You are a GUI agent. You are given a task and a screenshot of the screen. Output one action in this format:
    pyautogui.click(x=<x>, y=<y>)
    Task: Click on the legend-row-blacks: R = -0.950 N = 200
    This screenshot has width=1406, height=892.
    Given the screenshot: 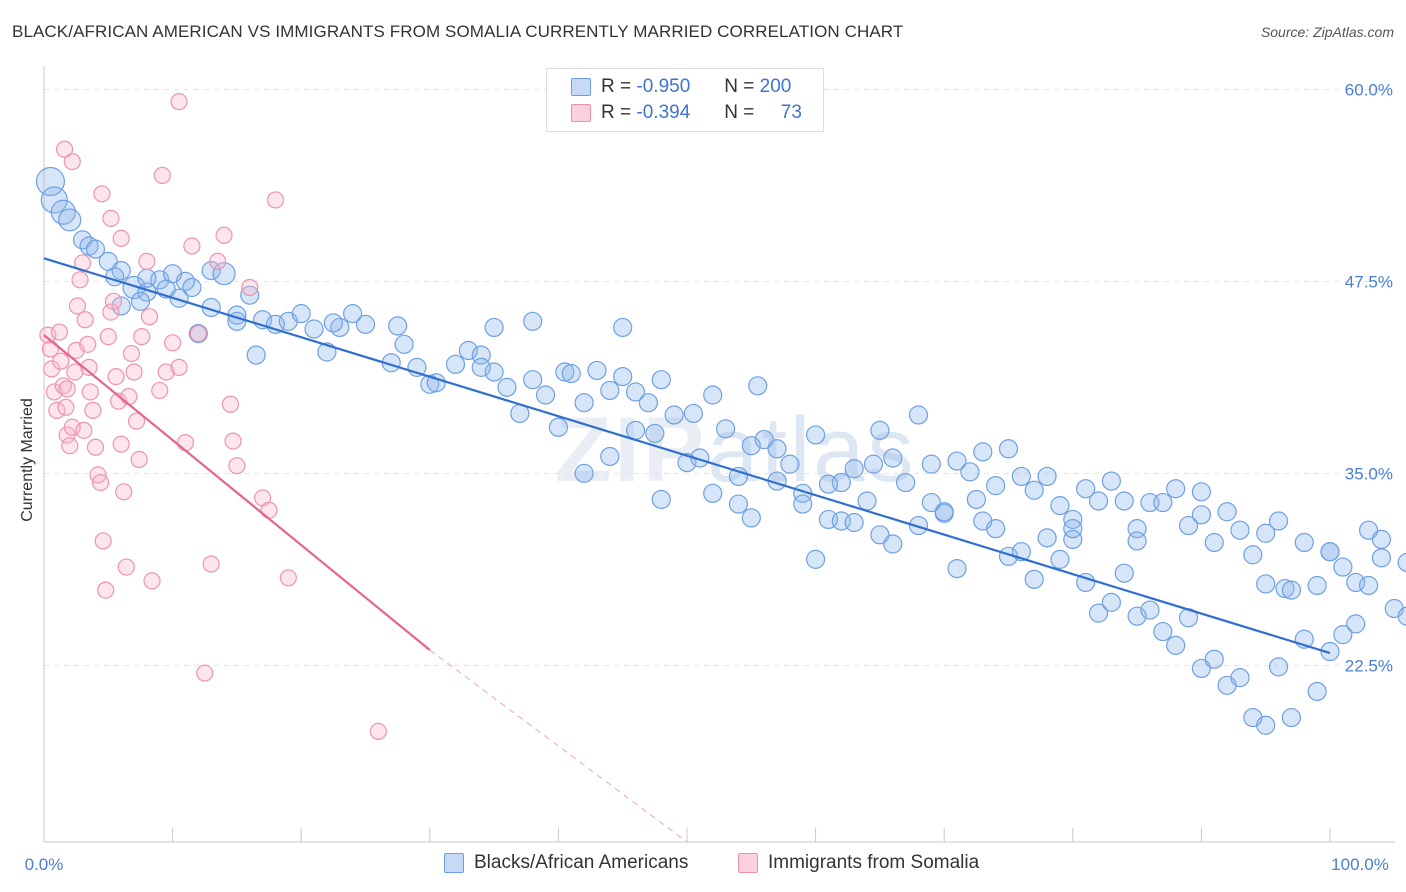 What is the action you would take?
    pyautogui.click(x=681, y=87)
    